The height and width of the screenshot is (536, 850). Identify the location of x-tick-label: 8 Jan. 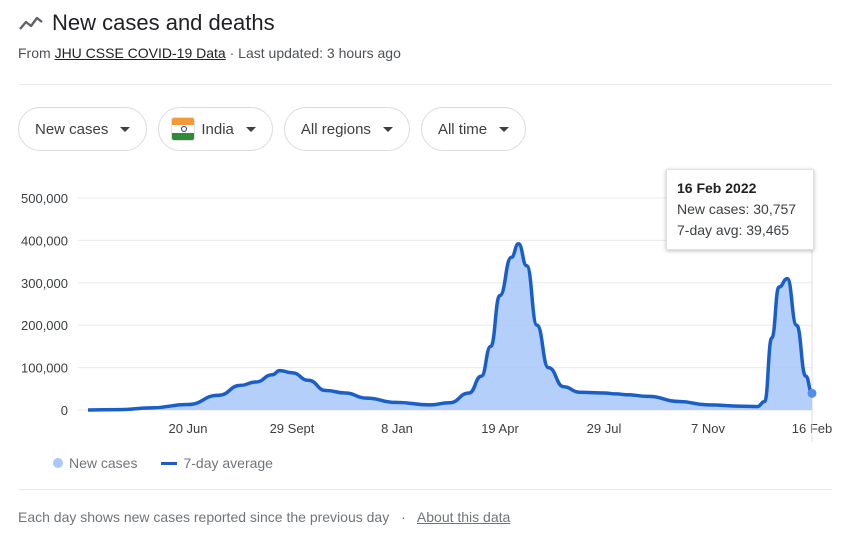
(397, 428).